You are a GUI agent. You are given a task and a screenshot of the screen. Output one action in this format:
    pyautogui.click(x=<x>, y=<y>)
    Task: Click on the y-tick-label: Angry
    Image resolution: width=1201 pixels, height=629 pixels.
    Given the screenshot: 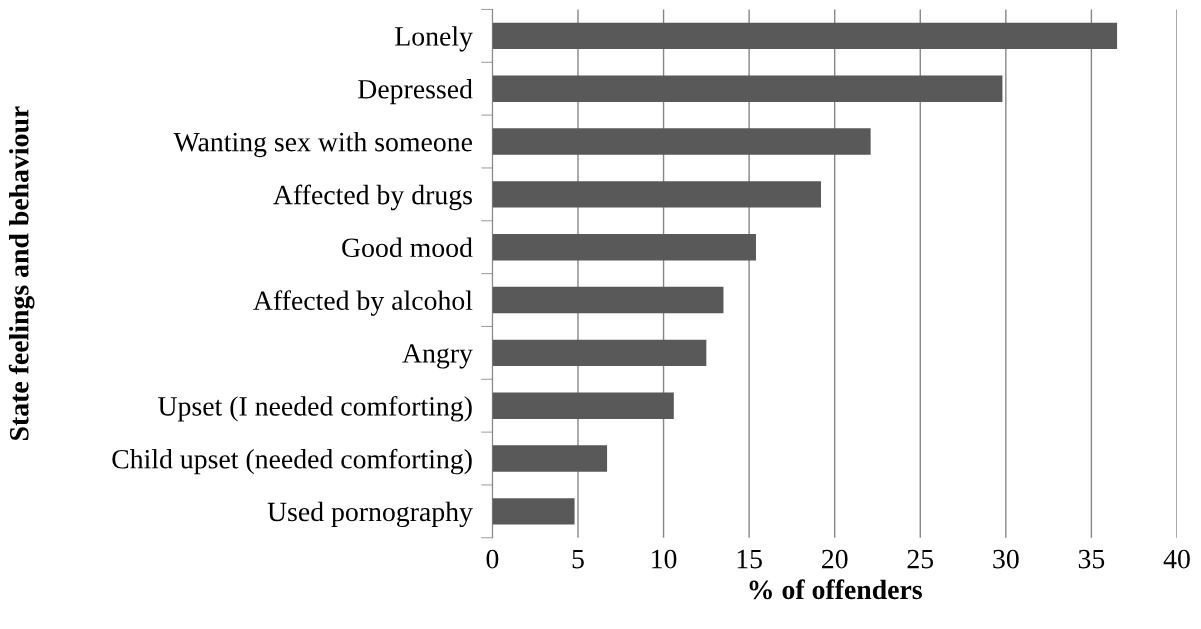 What is the action you would take?
    pyautogui.click(x=437, y=356)
    